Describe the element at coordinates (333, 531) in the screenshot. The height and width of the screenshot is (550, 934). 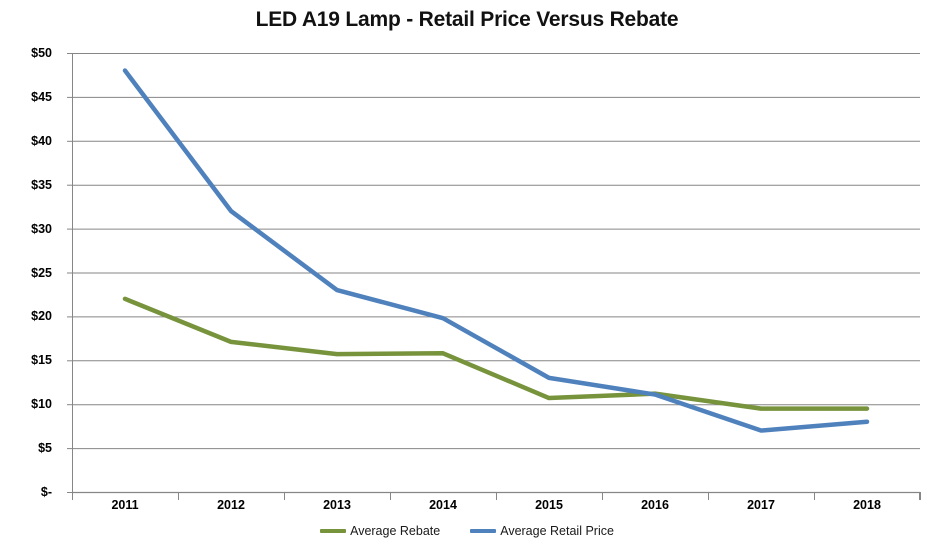
I see `legend-swatch-average-rebate` at that location.